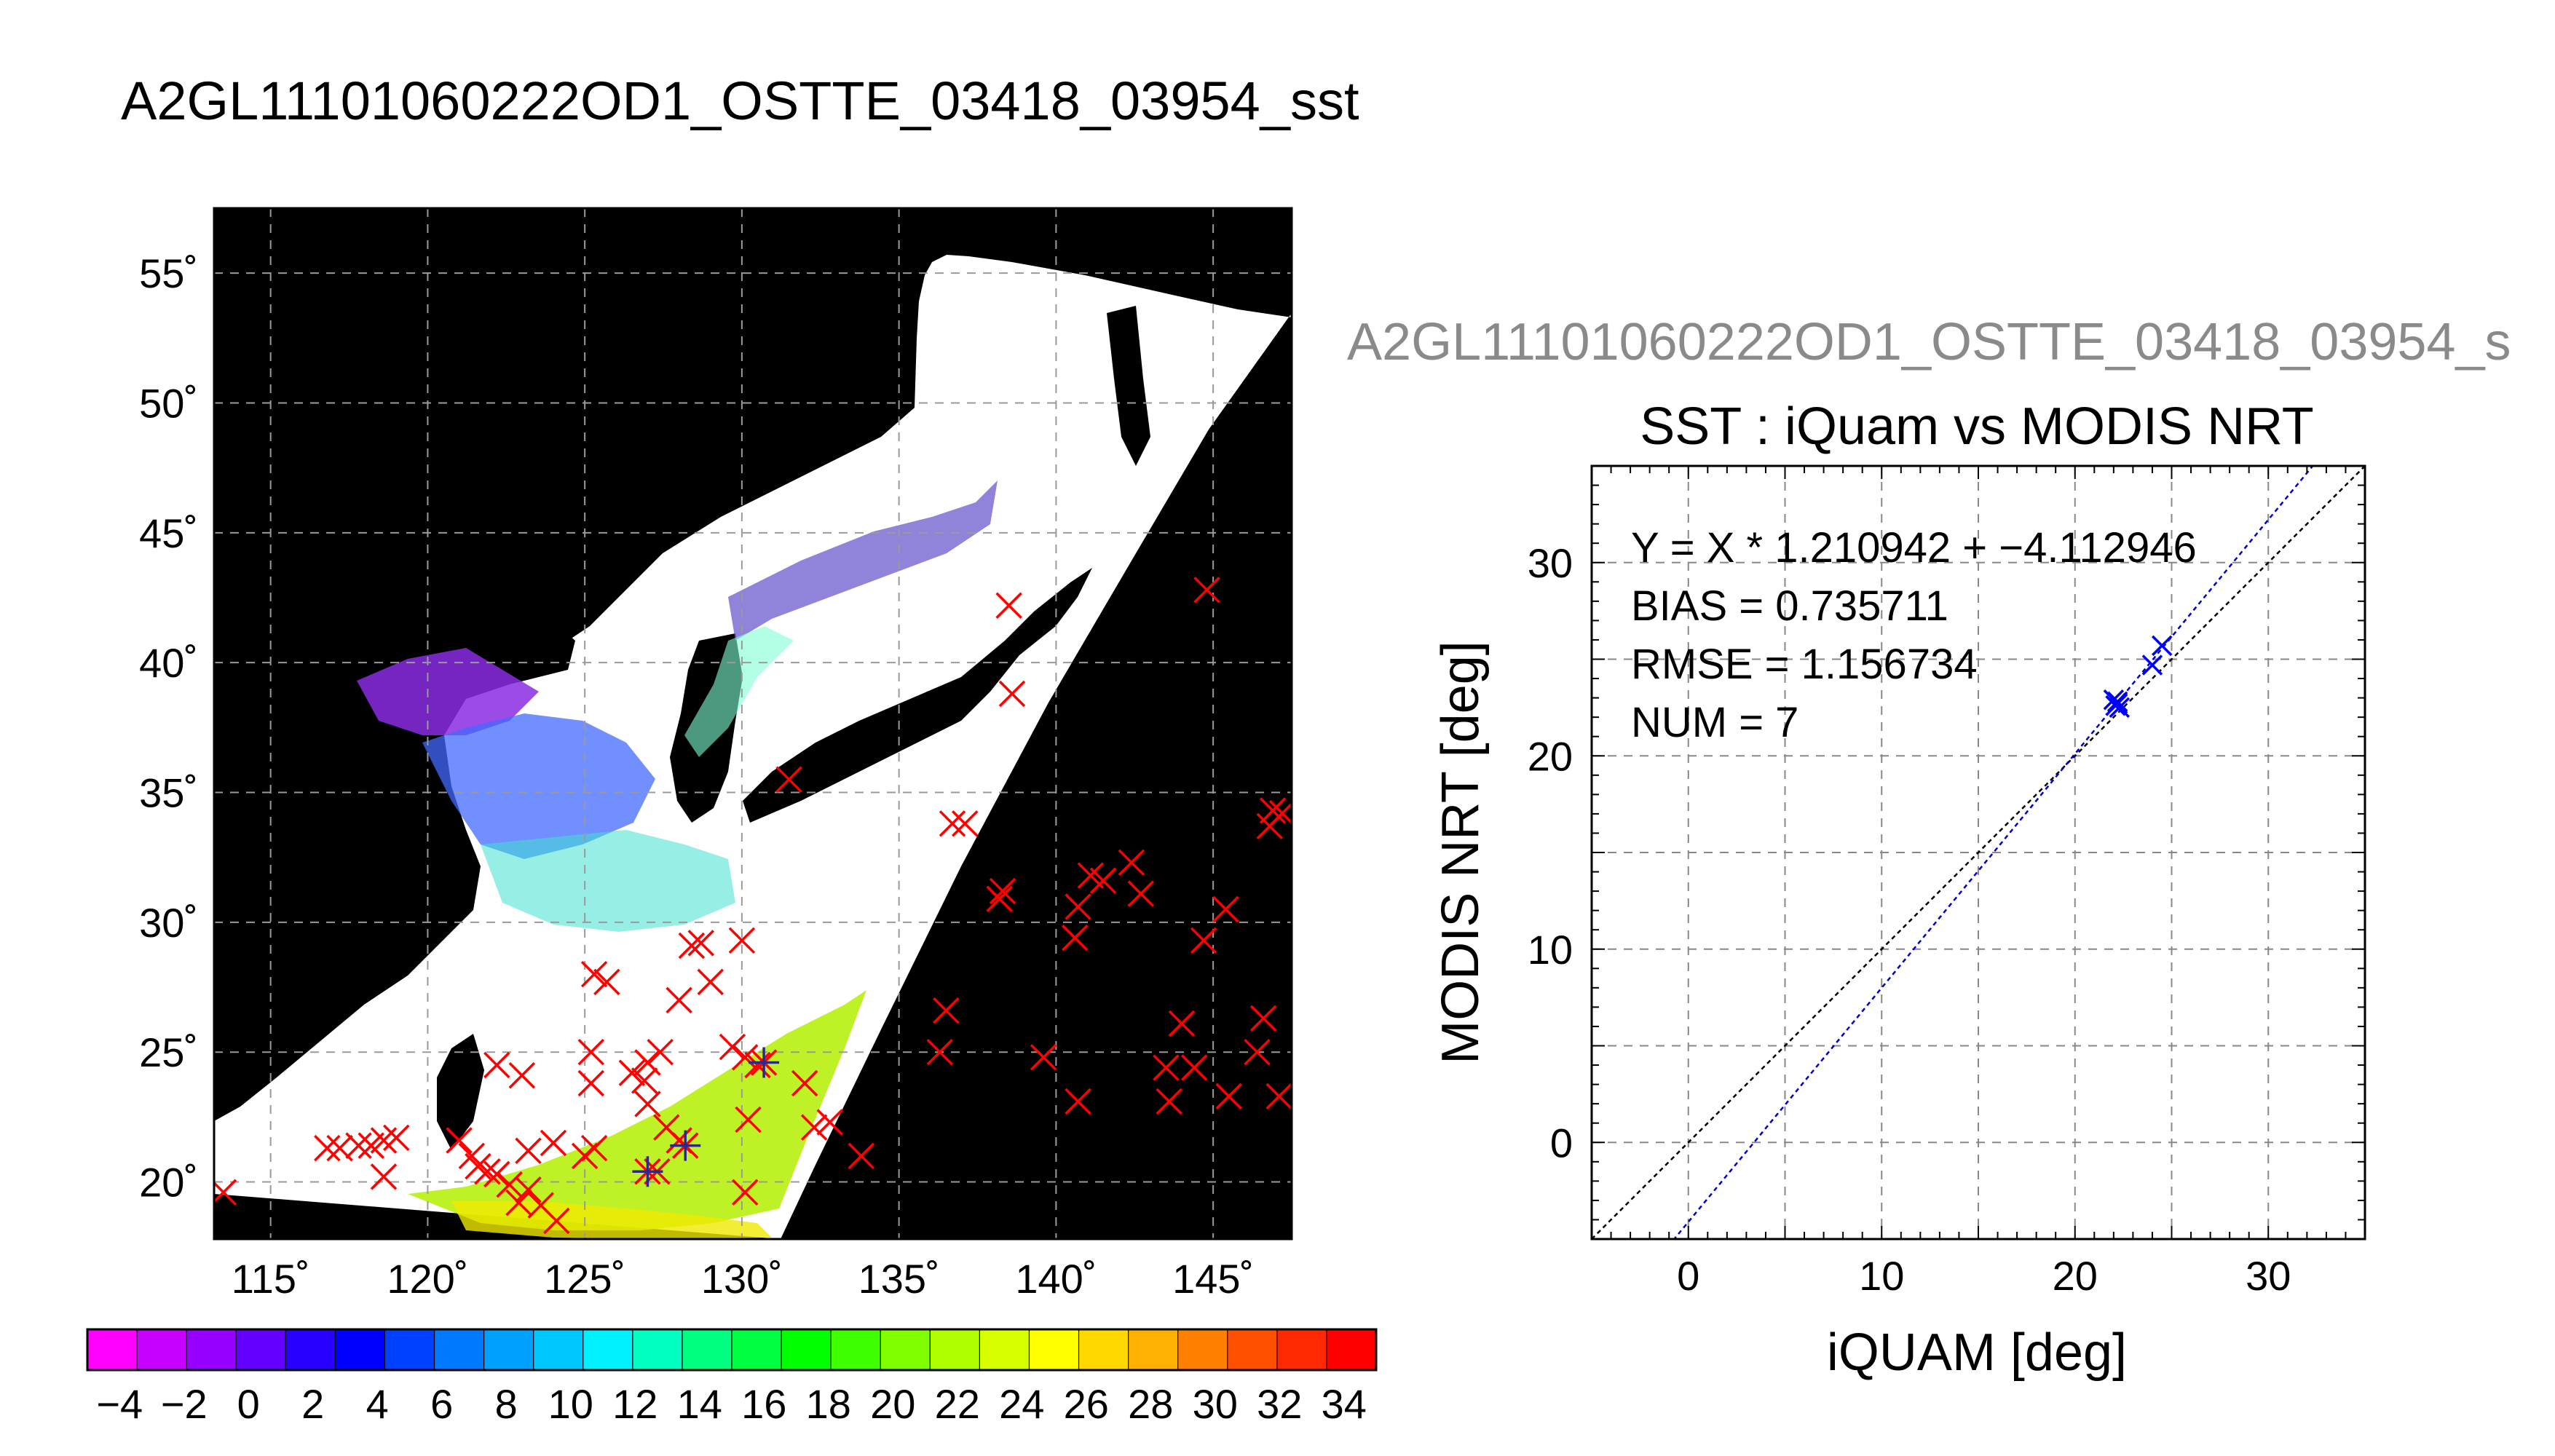 This screenshot has width=2555, height=1456. Describe the element at coordinates (248, 1404) in the screenshot. I see `colorbar-tick-label: 0` at that location.